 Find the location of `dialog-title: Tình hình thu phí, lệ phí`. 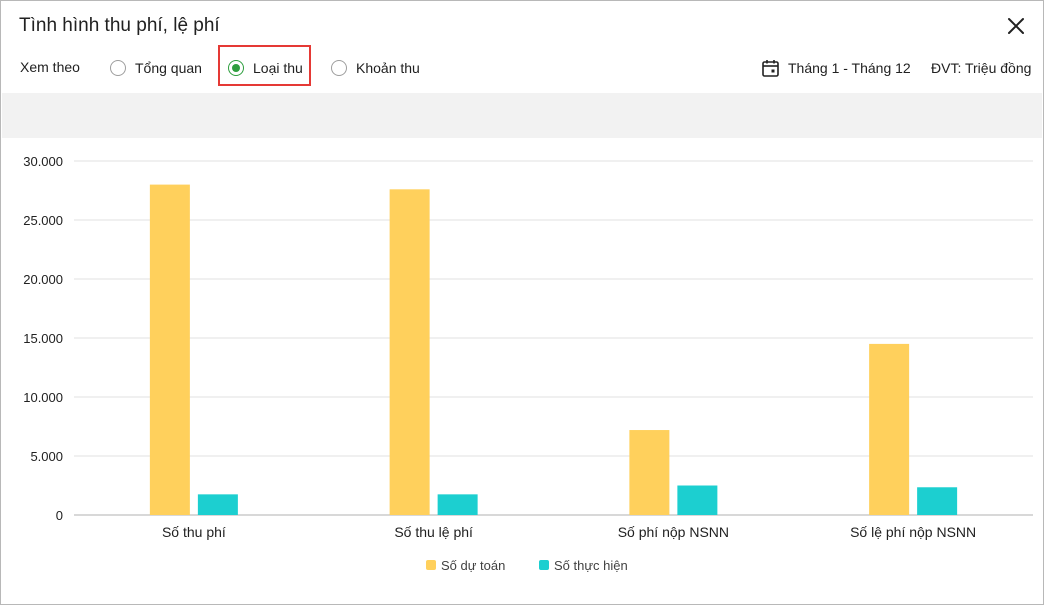

dialog-title: Tình hình thu phí, lệ phí is located at coordinates (119, 25).